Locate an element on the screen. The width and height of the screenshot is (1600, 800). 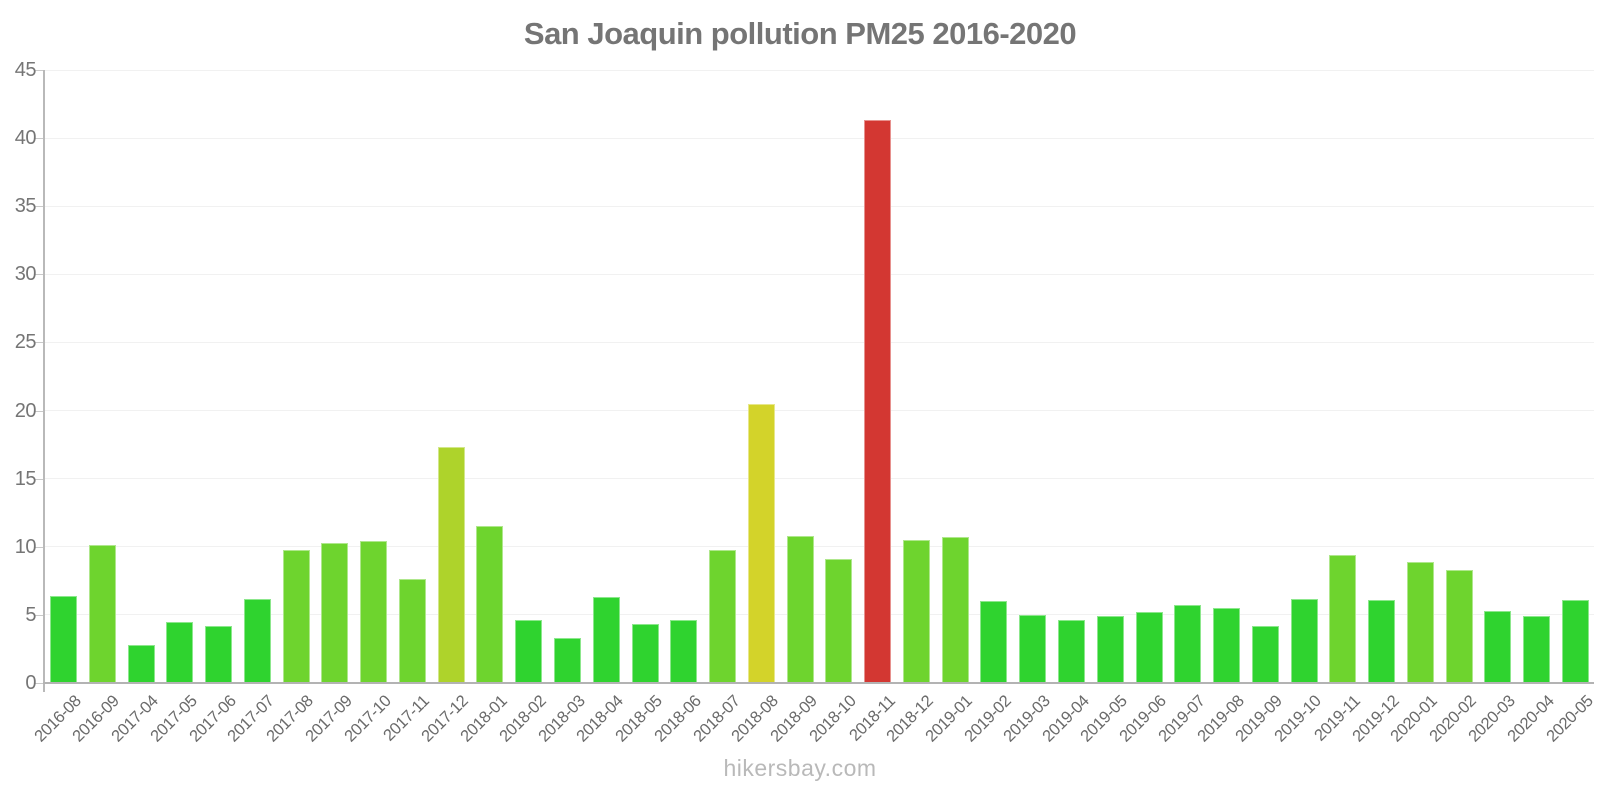
y-tick-label: 30 is located at coordinates (25, 274).